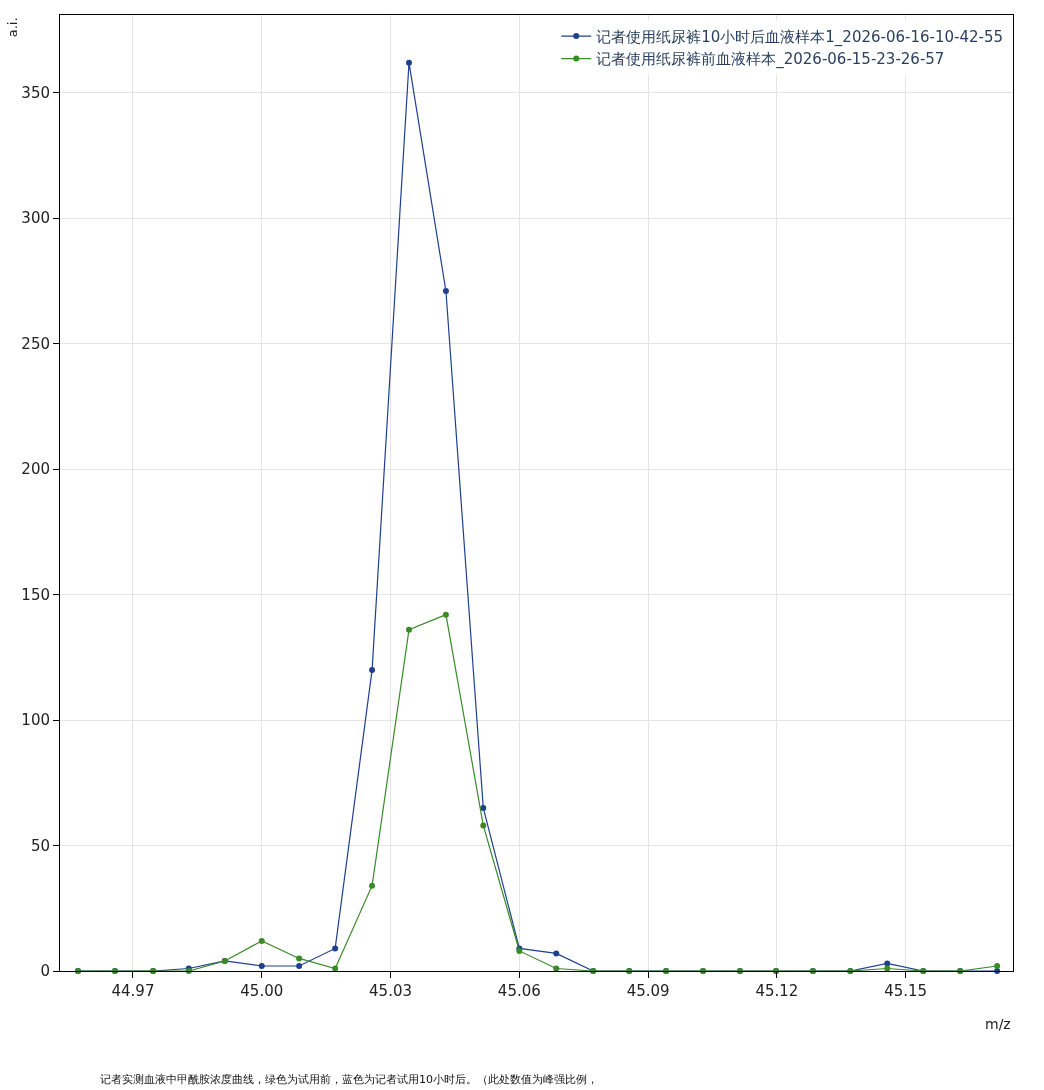 The width and height of the screenshot is (1044, 1090). Describe the element at coordinates (133, 991) in the screenshot. I see `x-tick-label: 44.97` at that location.